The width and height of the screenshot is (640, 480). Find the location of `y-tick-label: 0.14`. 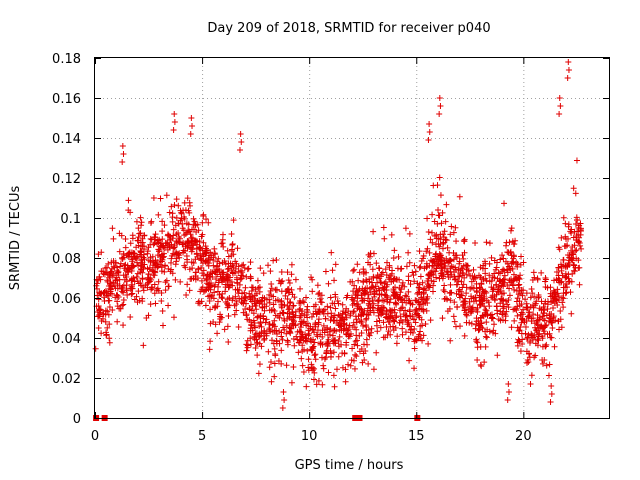

y-tick-label: 0.14 is located at coordinates (66, 139).